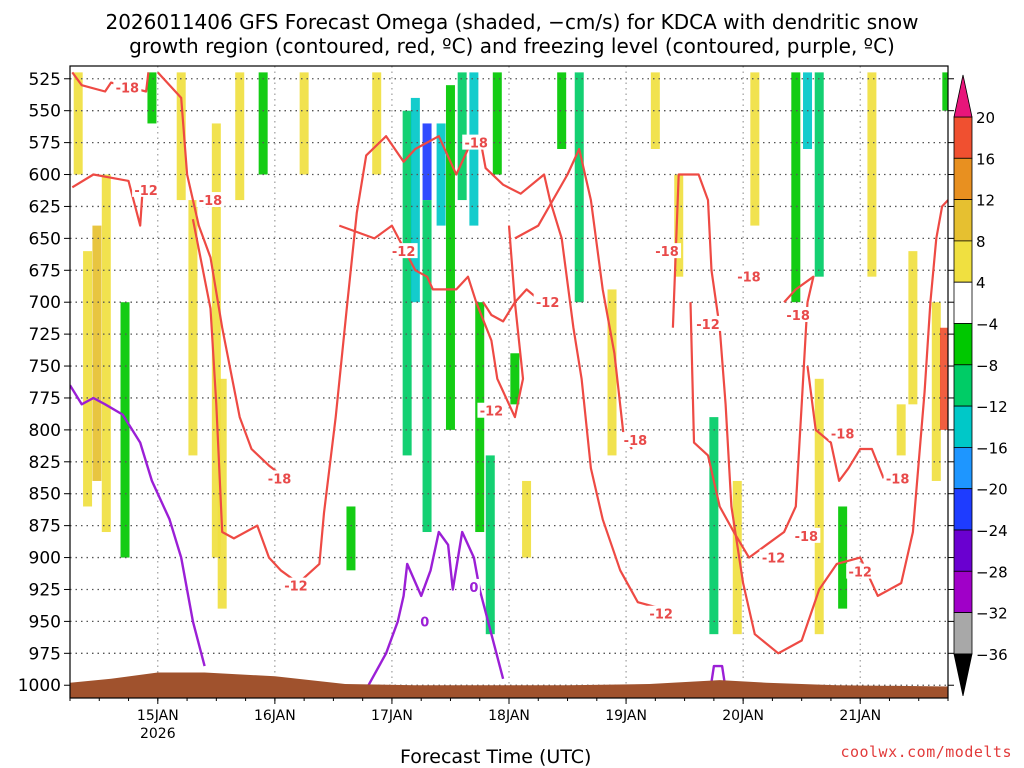 The width and height of the screenshot is (1024, 768). I want to click on contour-label-19: -18, so click(898, 479).